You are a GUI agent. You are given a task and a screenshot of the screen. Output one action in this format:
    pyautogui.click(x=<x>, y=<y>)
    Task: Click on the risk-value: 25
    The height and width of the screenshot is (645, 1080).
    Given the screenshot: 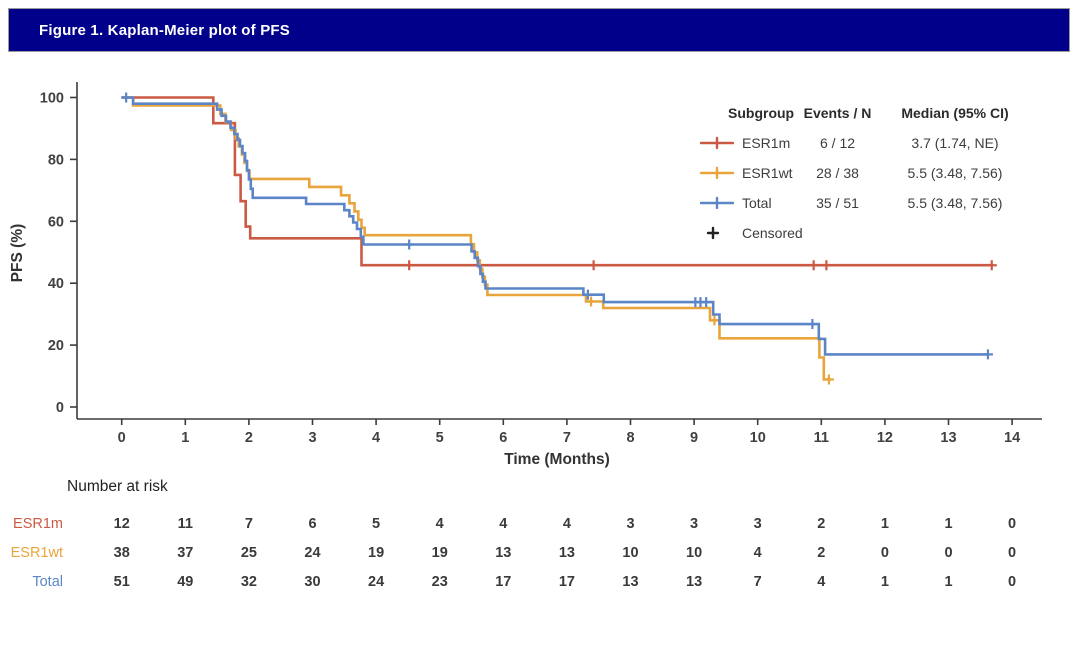 What is the action you would take?
    pyautogui.click(x=249, y=553)
    